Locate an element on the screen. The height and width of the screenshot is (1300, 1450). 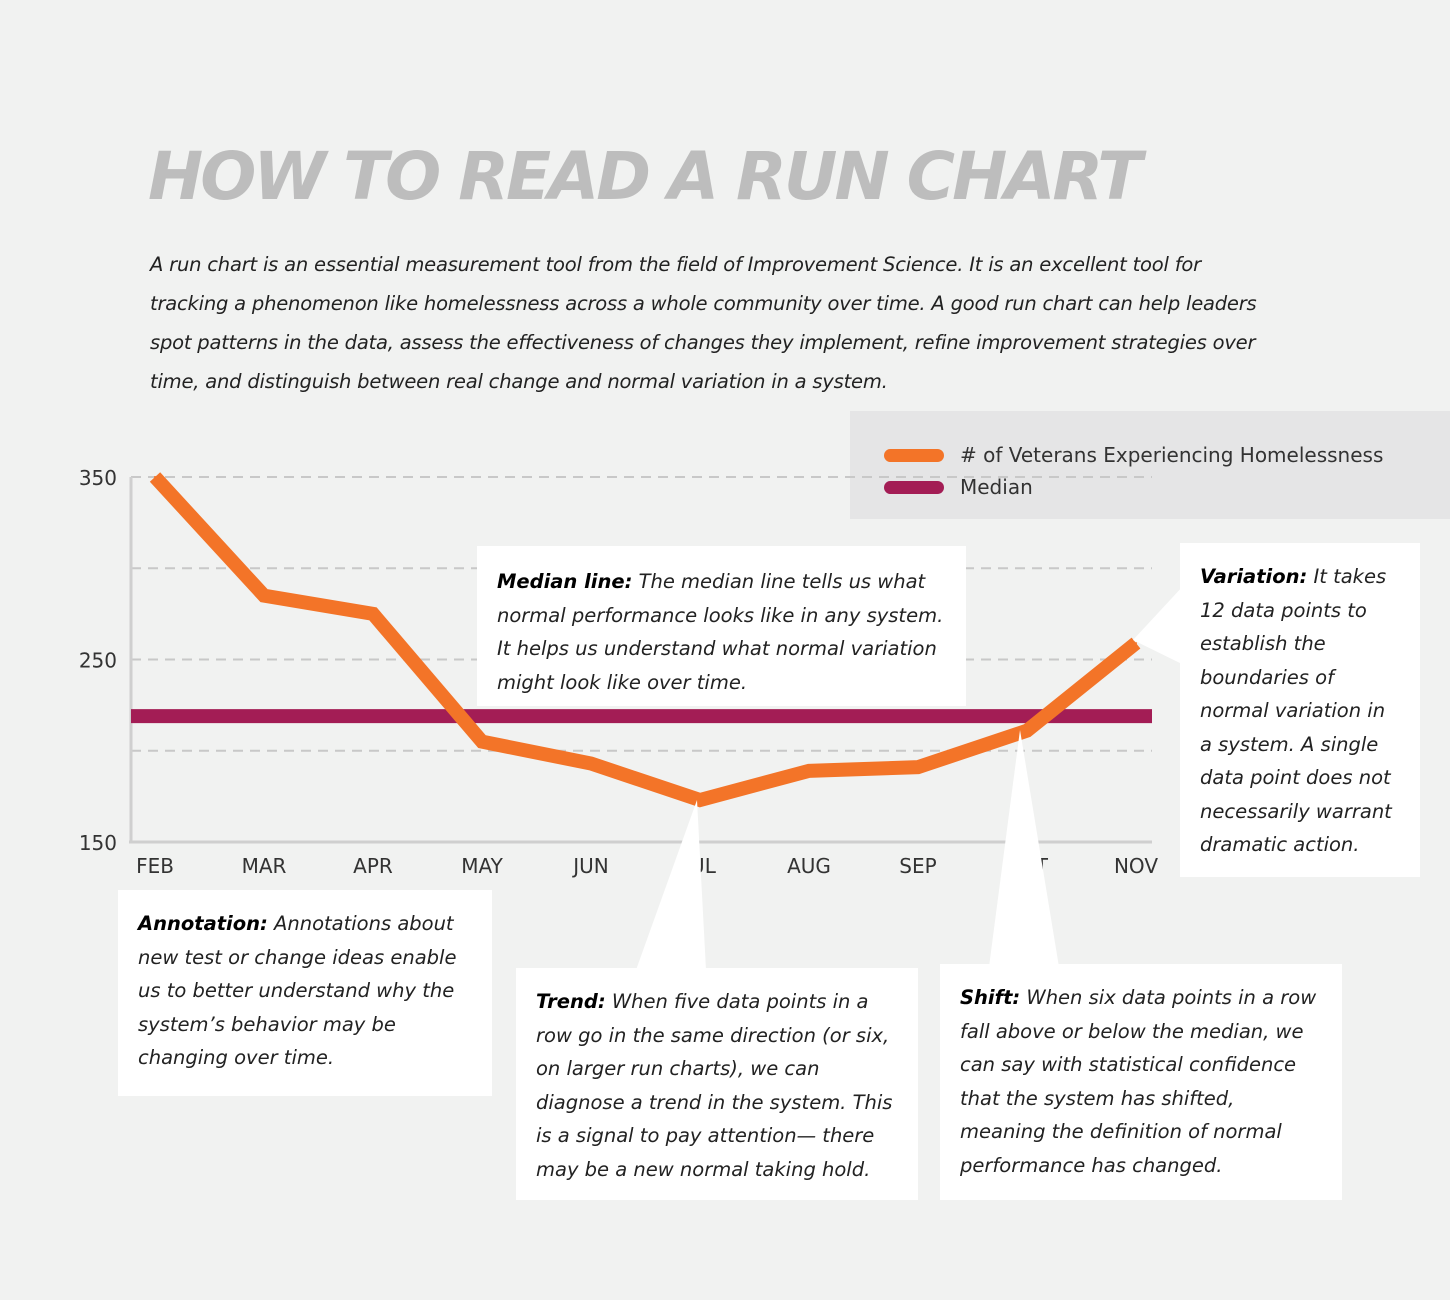
y-tick-label: 350 is located at coordinates (98, 478).